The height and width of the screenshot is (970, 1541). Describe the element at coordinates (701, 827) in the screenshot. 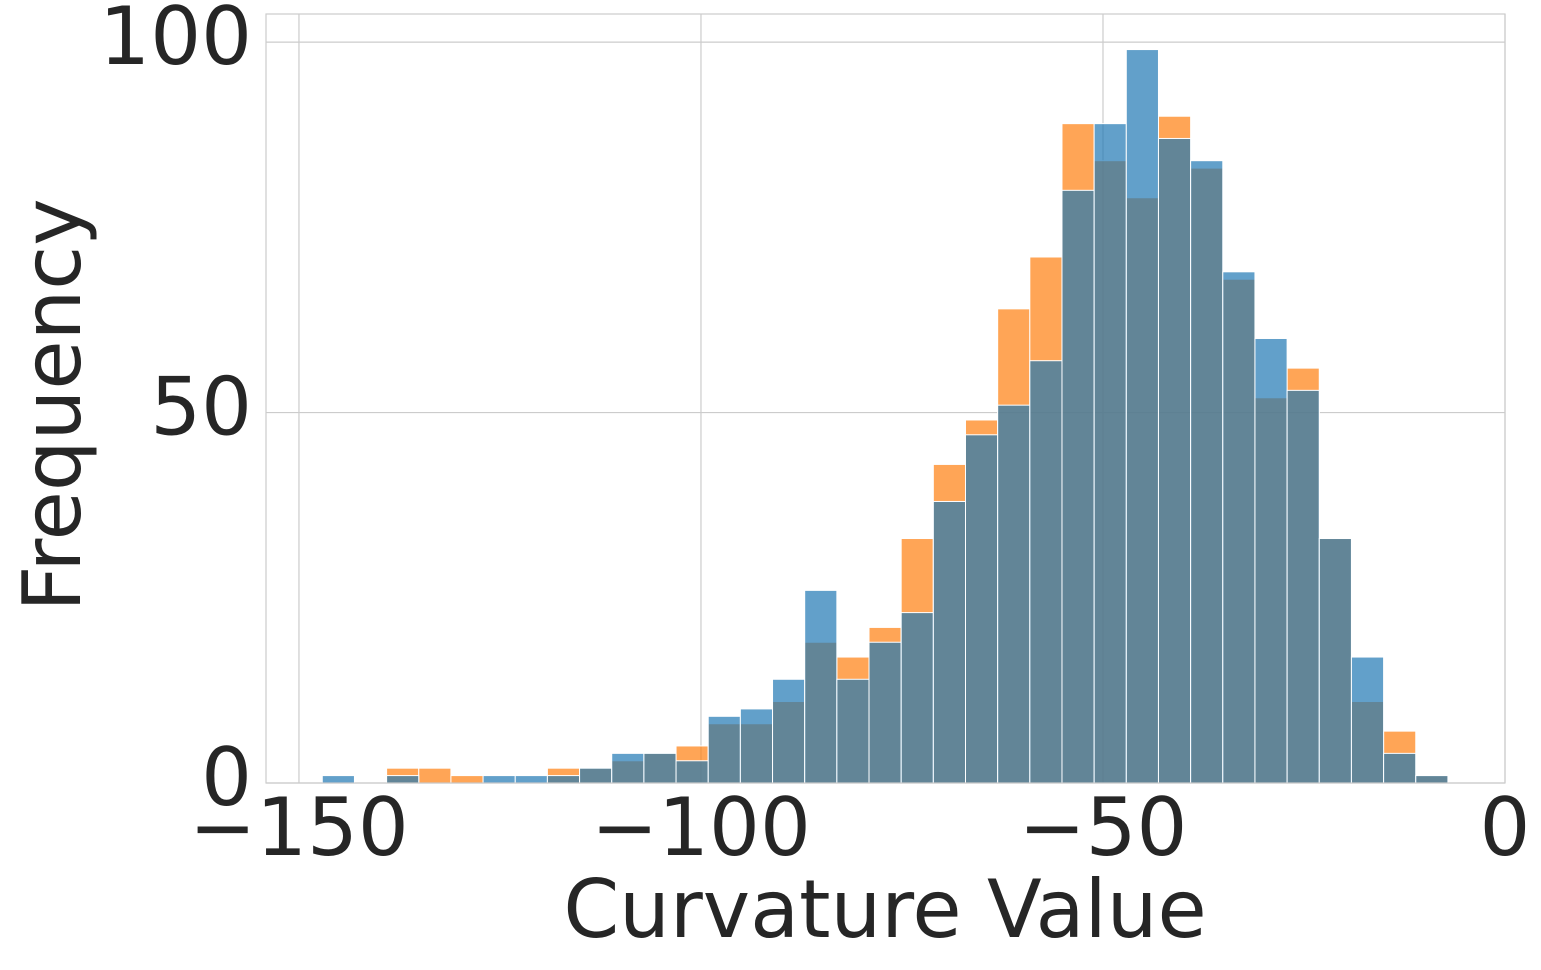

I see `x-tick-label: −100` at that location.